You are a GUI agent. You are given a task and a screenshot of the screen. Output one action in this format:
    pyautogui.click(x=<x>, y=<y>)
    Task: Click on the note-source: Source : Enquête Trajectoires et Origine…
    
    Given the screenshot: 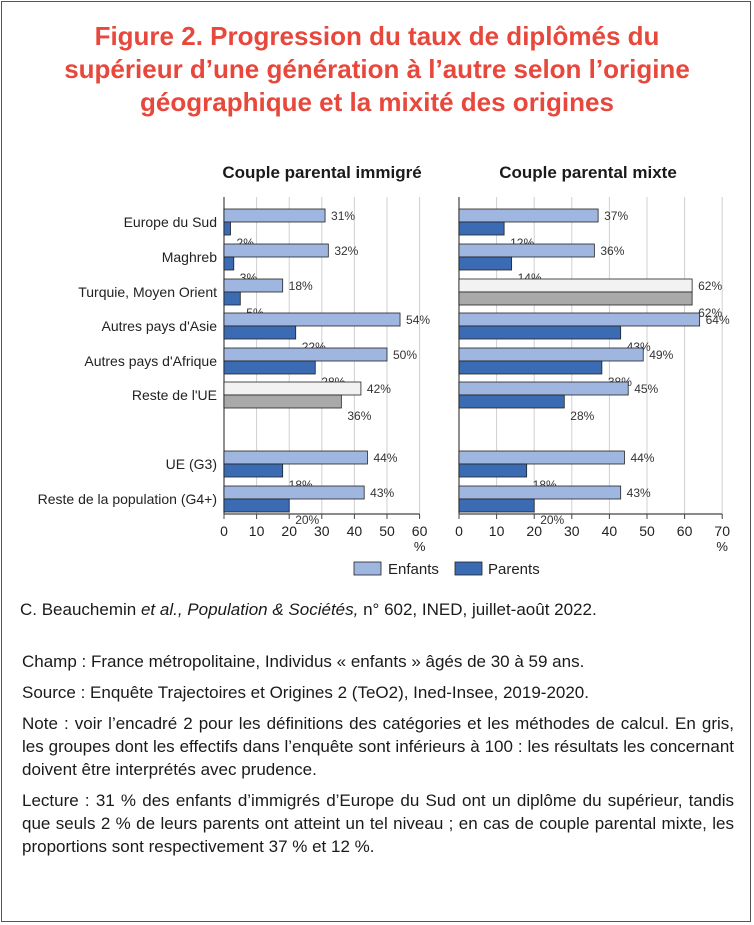 What is the action you would take?
    pyautogui.click(x=305, y=692)
    